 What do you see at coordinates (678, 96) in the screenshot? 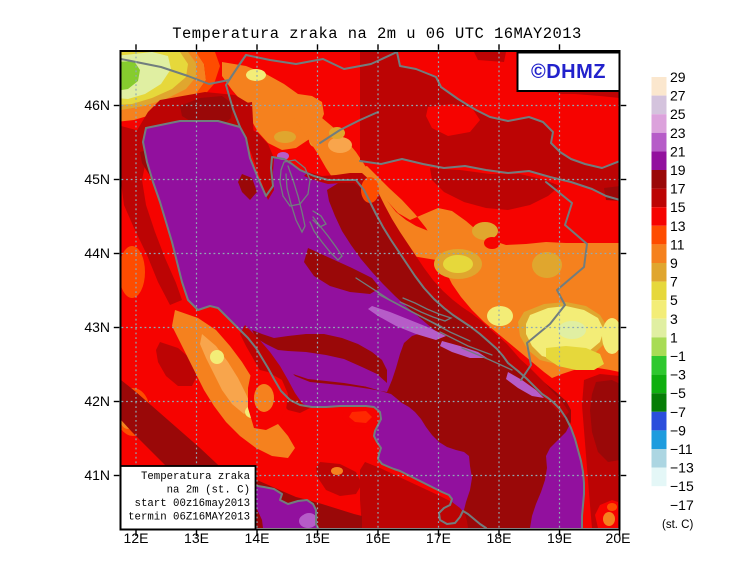
I see `svg-text: 27` at bounding box center [678, 96].